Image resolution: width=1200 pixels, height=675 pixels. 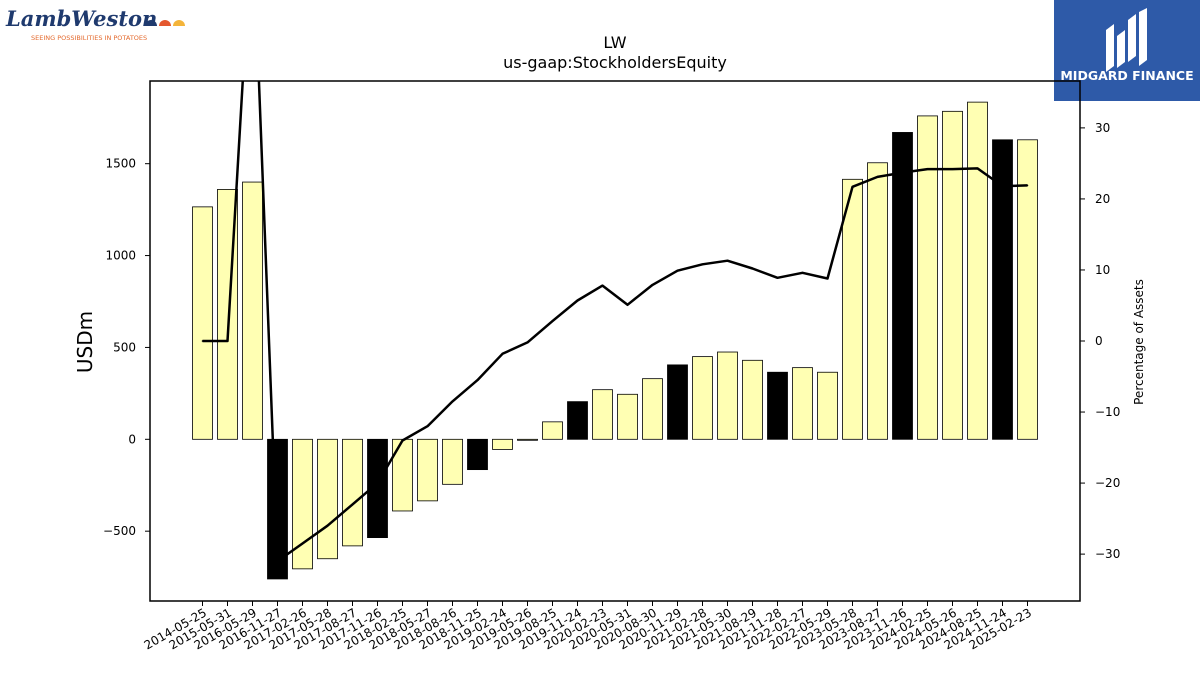 I want to click on y-axis-label-left: USDm, so click(x=85, y=342).